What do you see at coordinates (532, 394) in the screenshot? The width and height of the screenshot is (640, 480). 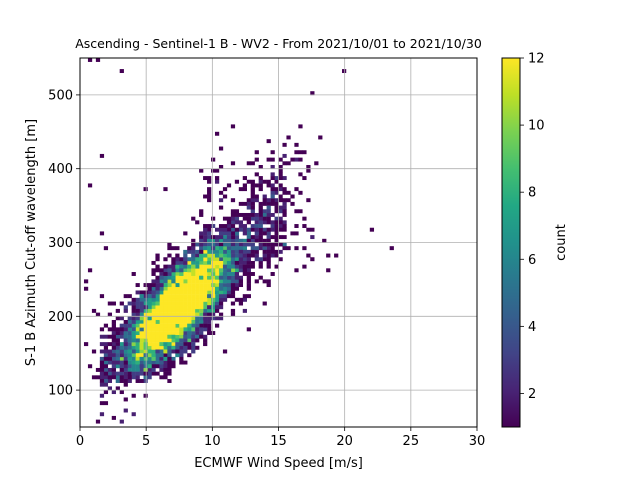 I see `colorbar-tick-label: 2` at bounding box center [532, 394].